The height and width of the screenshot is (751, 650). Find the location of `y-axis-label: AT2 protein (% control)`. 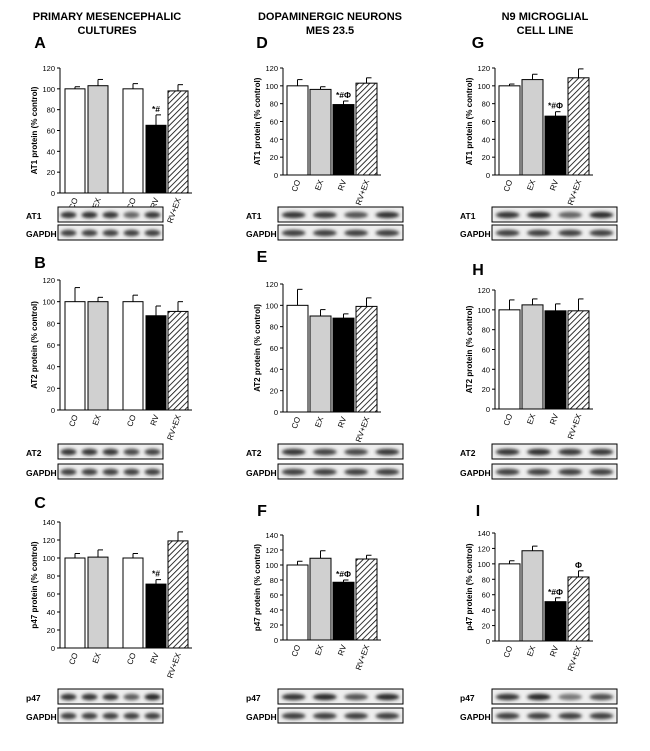

y-axis-label: AT2 protein (% control) is located at coordinates (34, 345).